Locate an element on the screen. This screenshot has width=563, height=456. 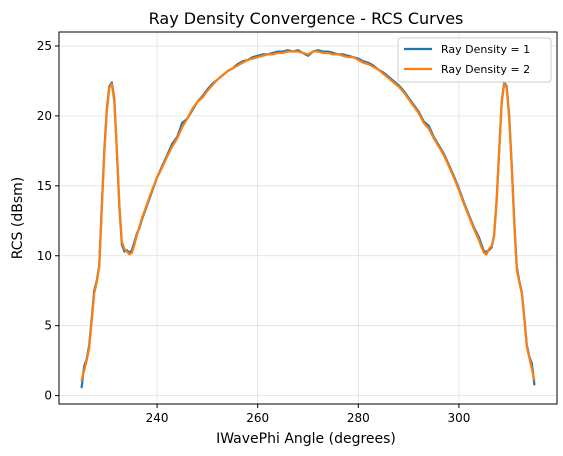
y-tick-label-25: 25 is located at coordinates (44, 46).